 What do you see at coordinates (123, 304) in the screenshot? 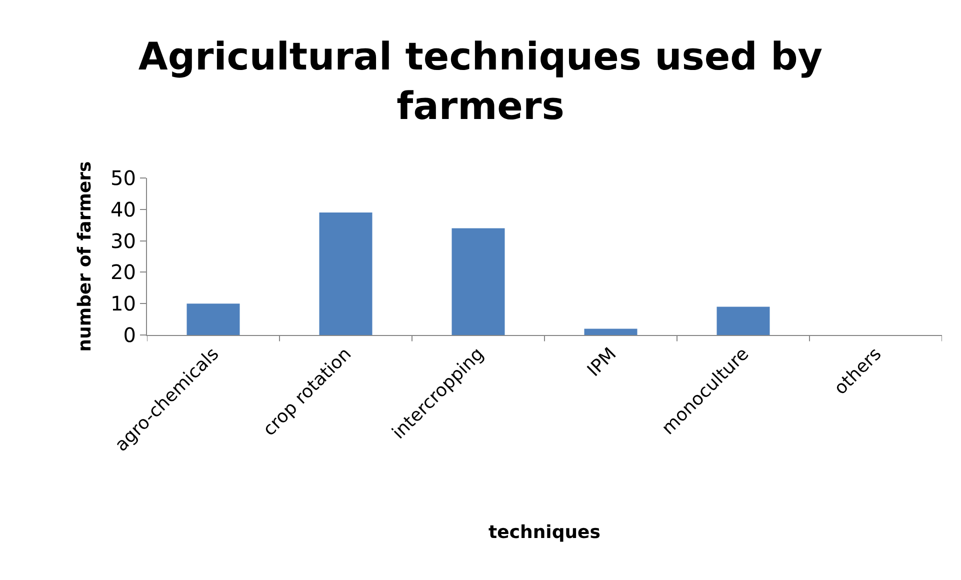
I see `y-tick-label: 10` at bounding box center [123, 304].